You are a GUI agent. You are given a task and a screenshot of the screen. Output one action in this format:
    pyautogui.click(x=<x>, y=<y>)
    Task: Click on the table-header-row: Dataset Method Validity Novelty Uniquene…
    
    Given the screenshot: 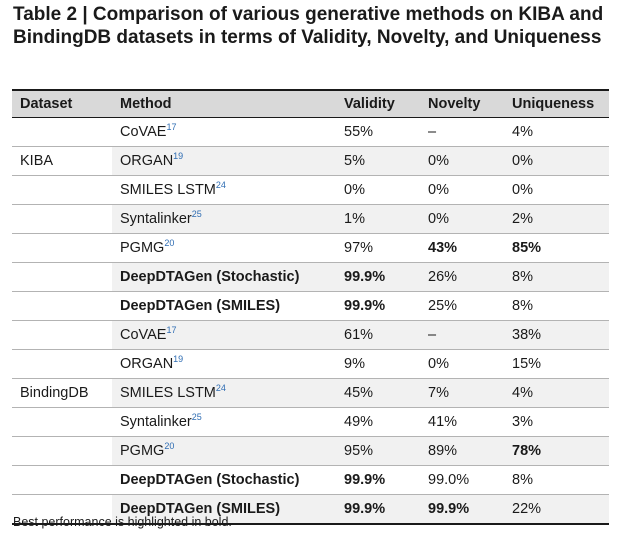 What is the action you would take?
    pyautogui.click(x=310, y=103)
    